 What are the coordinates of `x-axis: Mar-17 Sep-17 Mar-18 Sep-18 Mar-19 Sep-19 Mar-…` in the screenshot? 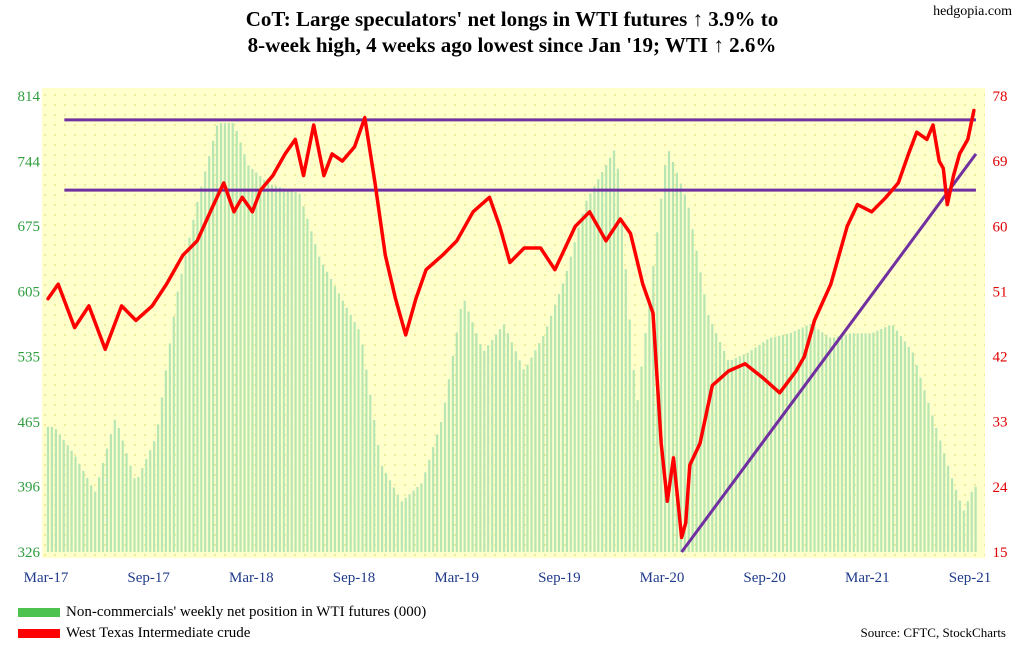 It's located at (508, 578).